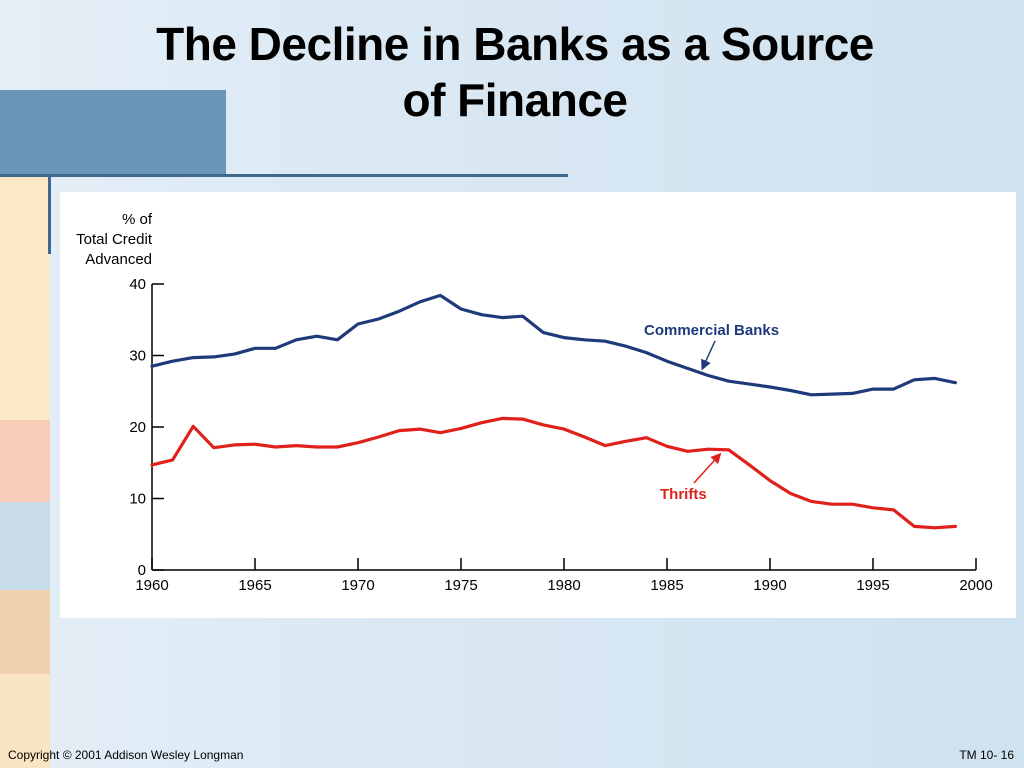 The width and height of the screenshot is (1024, 768). Describe the element at coordinates (554, 345) in the screenshot. I see `series-line-commercial-banks` at that location.